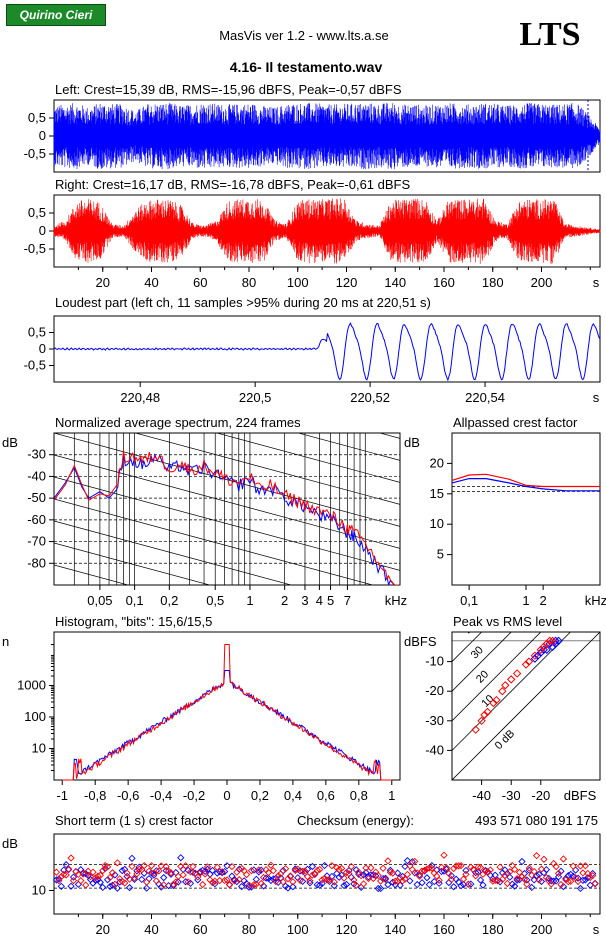 Image resolution: width=606 pixels, height=946 pixels. What do you see at coordinates (35, 153) in the screenshot?
I see `left_wave-ytick-label: -0,5` at bounding box center [35, 153].